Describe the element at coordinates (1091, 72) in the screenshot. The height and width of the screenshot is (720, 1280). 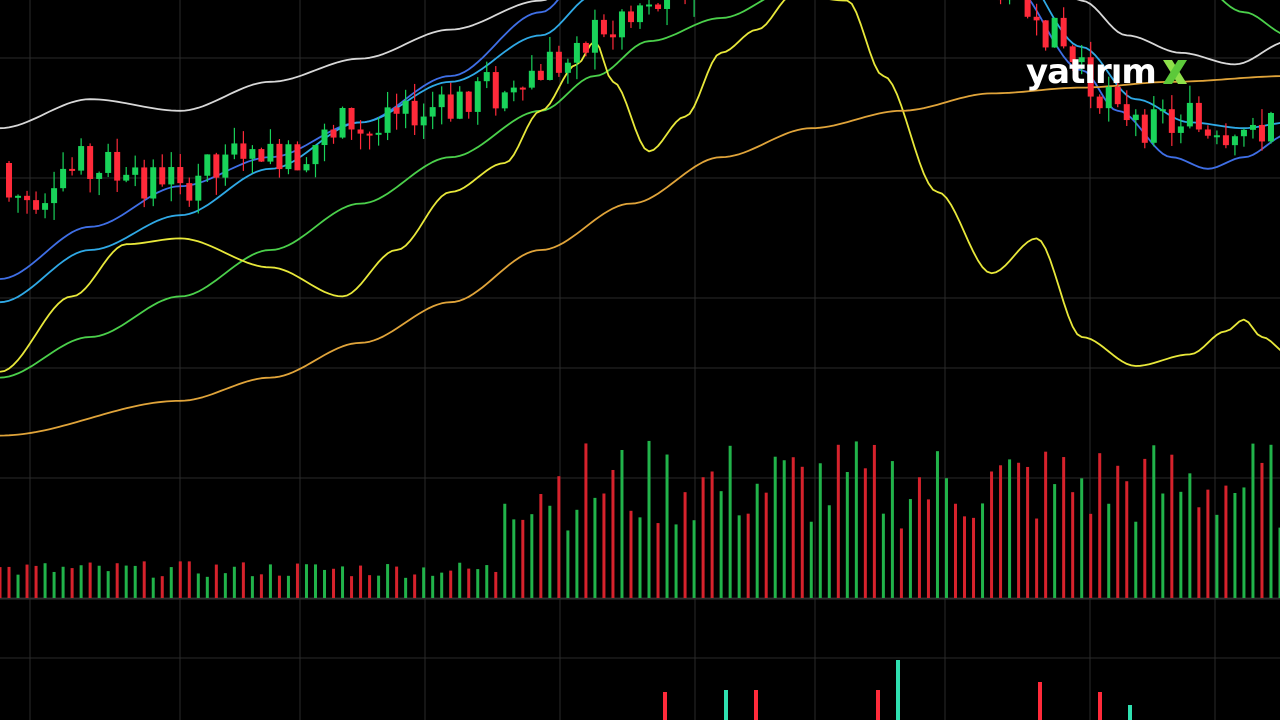
I see `brand-name: yatırım` at that location.